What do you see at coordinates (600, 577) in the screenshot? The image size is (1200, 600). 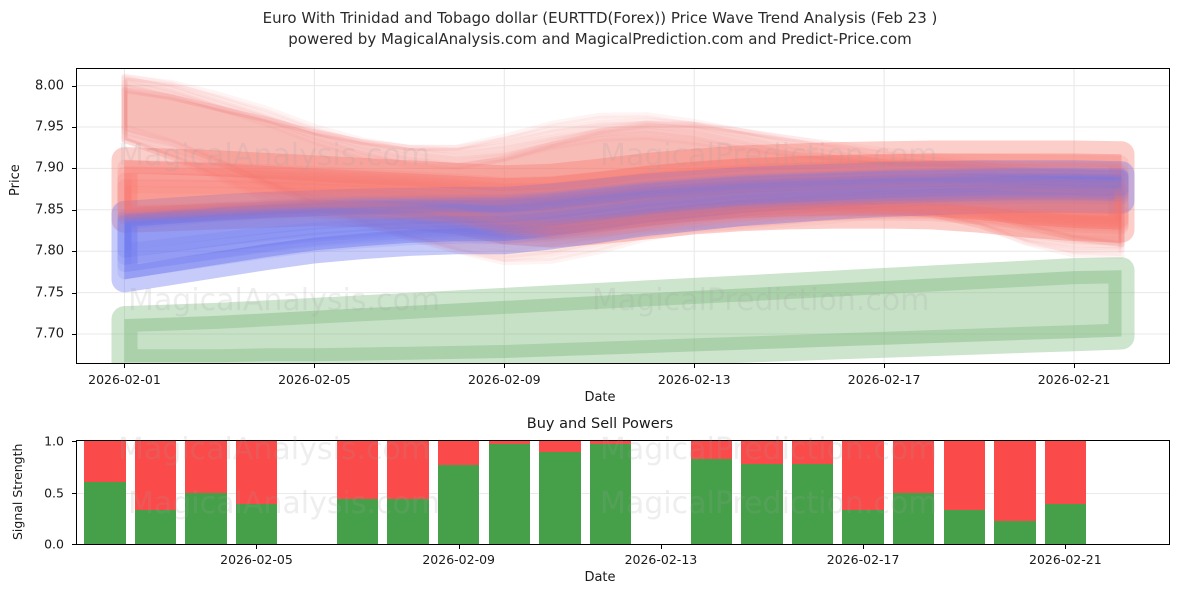 I see `powers-x-axis-title: Date` at bounding box center [600, 577].